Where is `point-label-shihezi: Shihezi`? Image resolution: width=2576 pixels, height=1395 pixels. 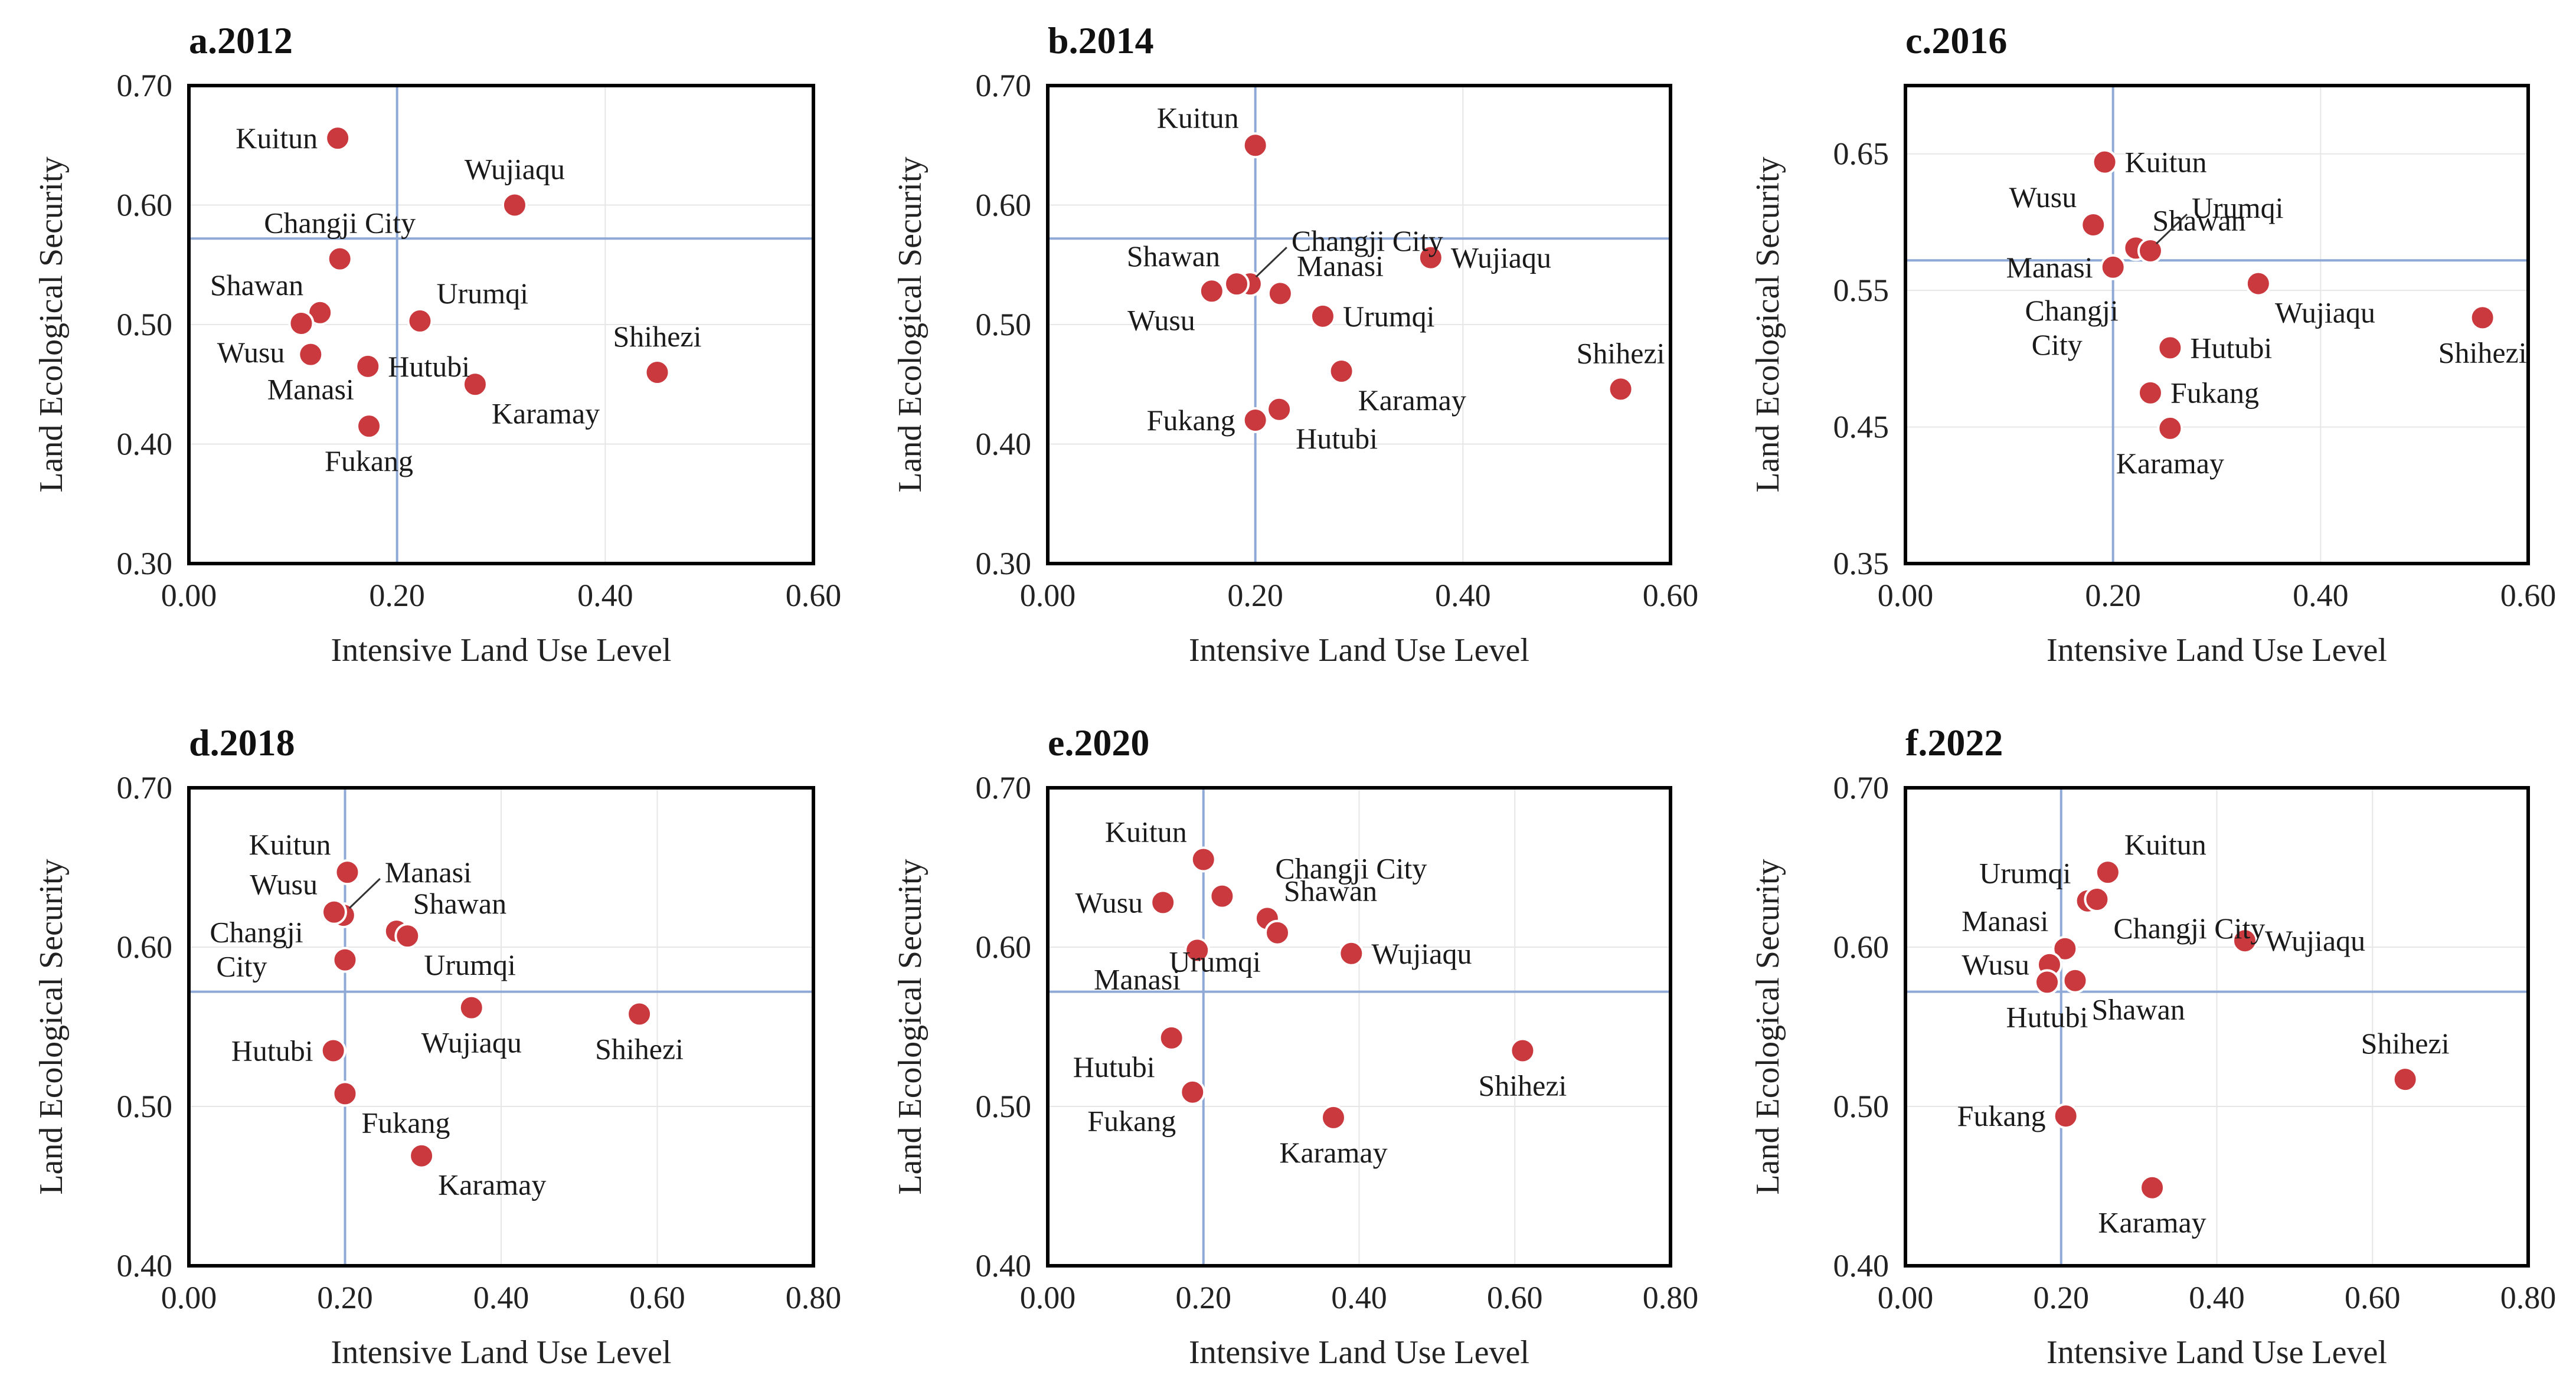 point-label-shihezi: Shihezi is located at coordinates (657, 336).